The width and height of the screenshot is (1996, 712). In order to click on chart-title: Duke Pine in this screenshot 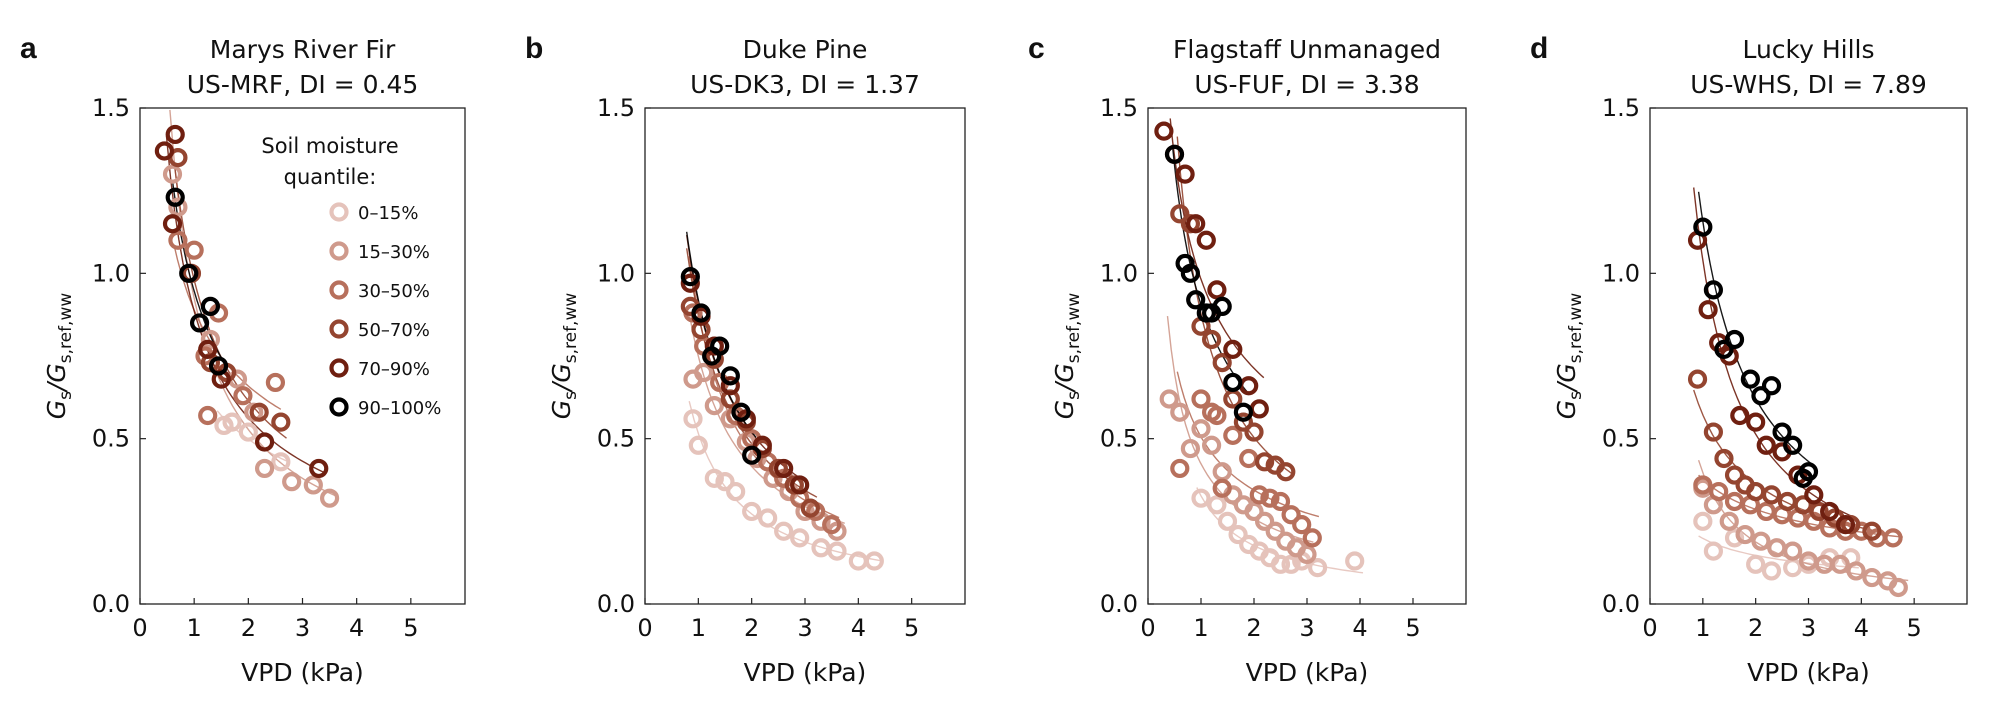, I will do `click(805, 49)`.